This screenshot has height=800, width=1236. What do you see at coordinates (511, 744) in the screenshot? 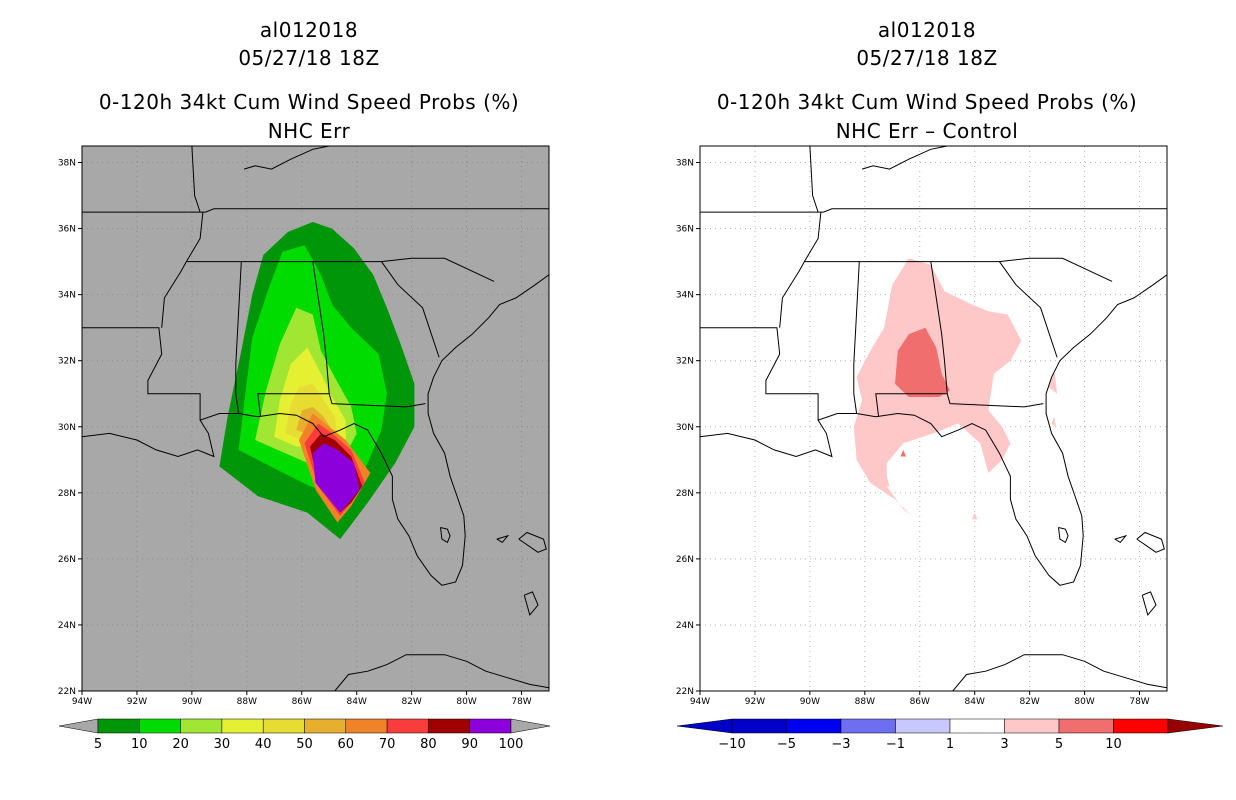
I see `left-colorbar-label-10: 100` at bounding box center [511, 744].